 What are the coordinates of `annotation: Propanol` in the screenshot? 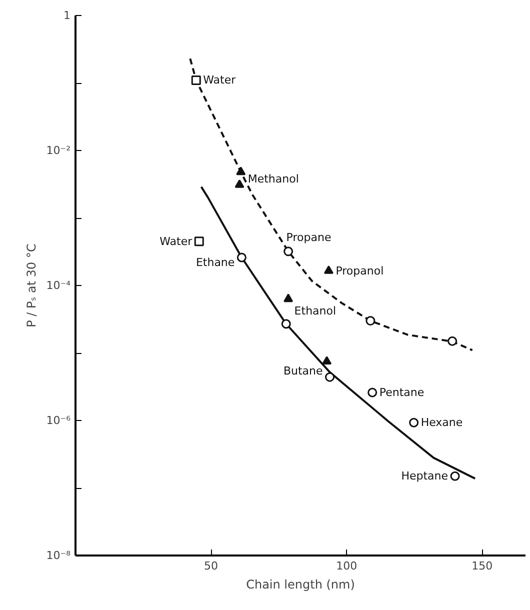 It's located at (360, 271).